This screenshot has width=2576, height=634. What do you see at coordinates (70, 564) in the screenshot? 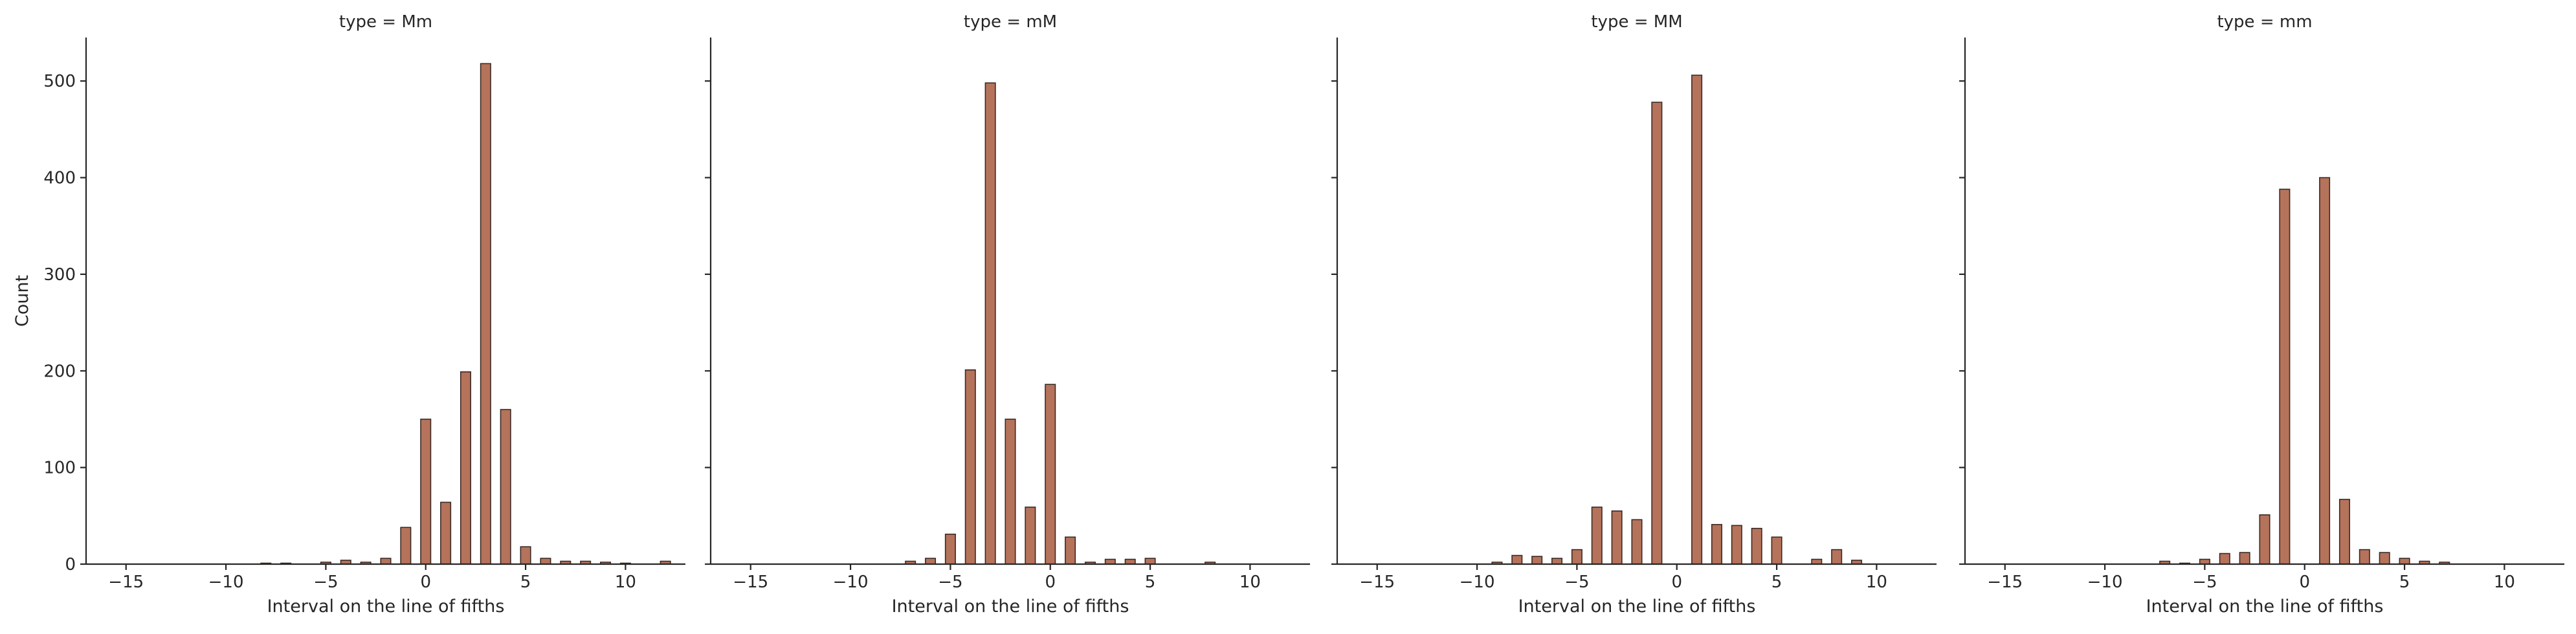
I see `y-tick-label: 0` at bounding box center [70, 564].